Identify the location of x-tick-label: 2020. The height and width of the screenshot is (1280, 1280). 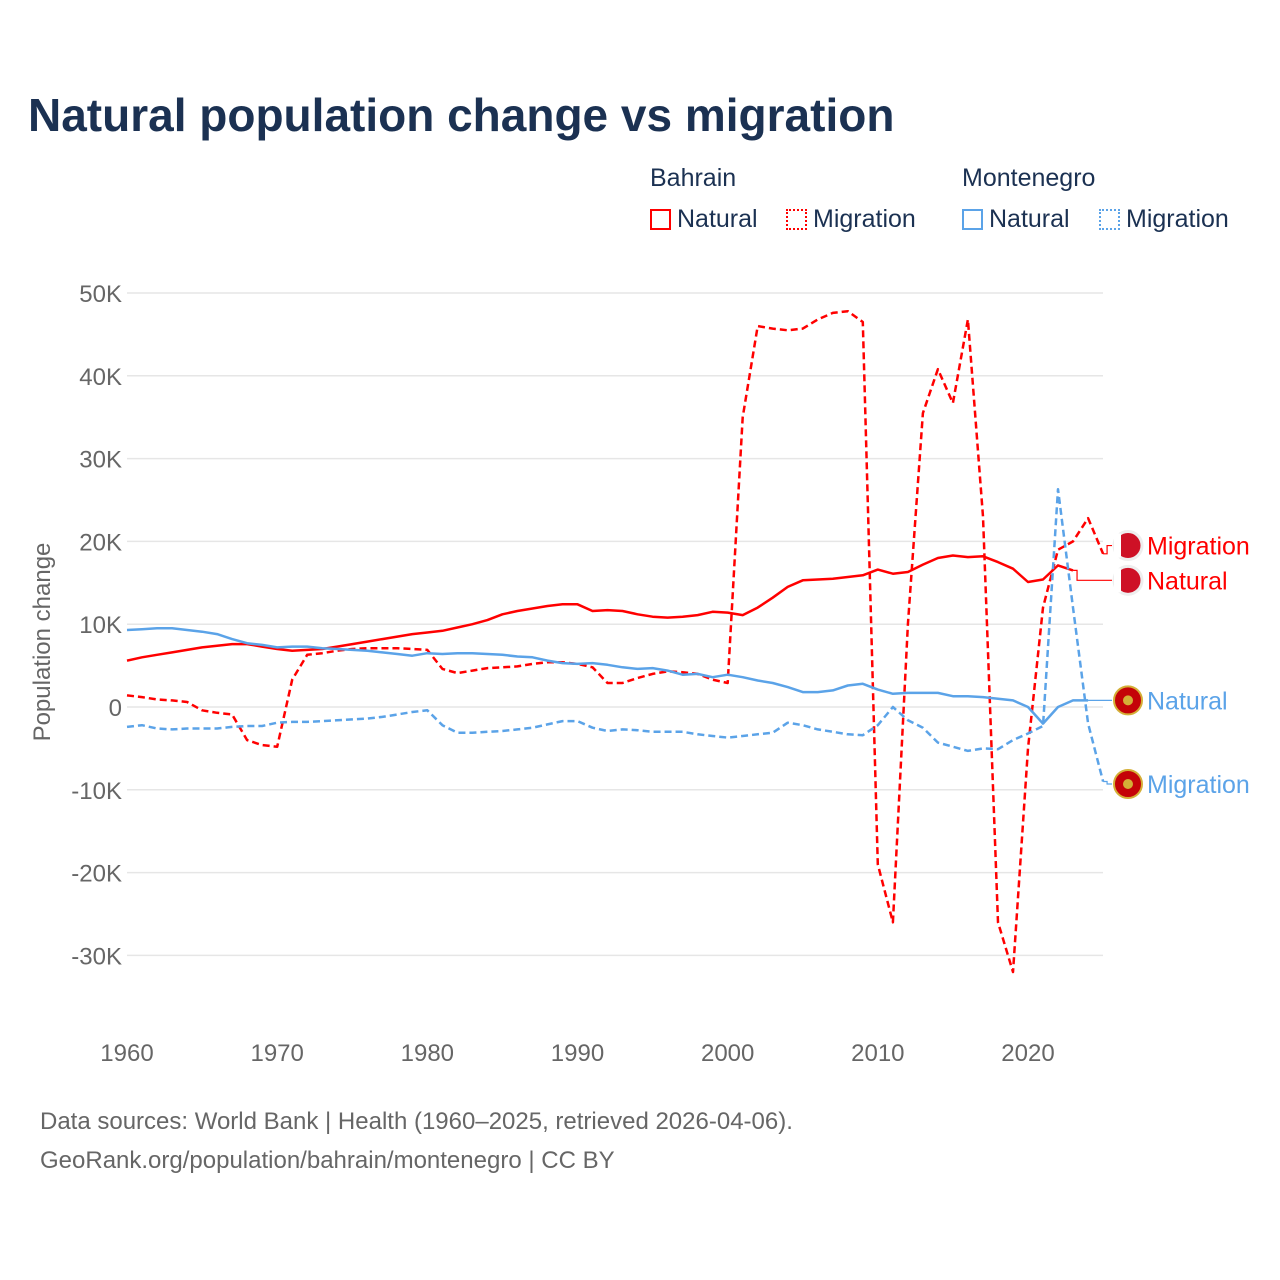
(1027, 1053).